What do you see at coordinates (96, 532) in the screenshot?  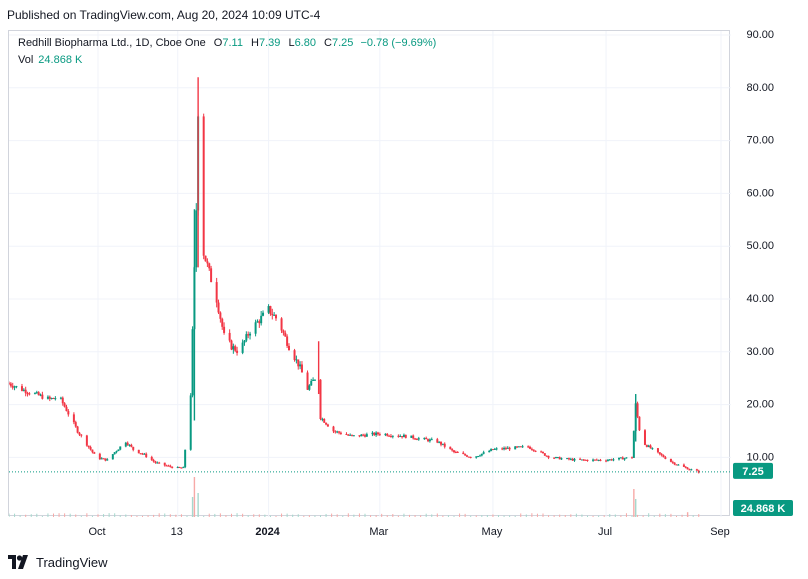 I see `x-tick-label: Oct` at bounding box center [96, 532].